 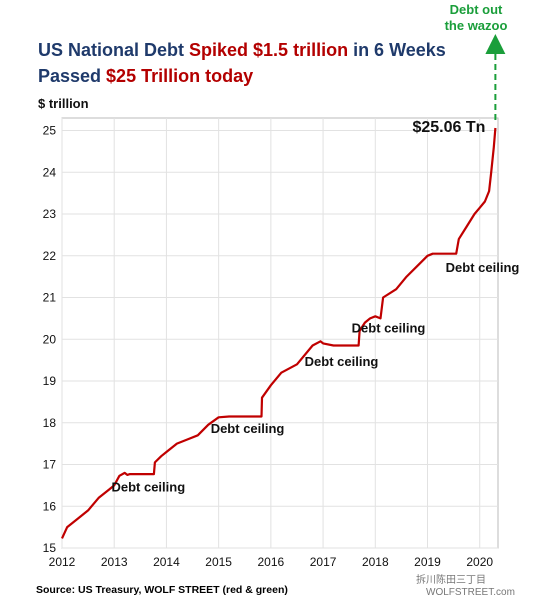 I want to click on watermark: WOLFSTREET.com, so click(x=470, y=592).